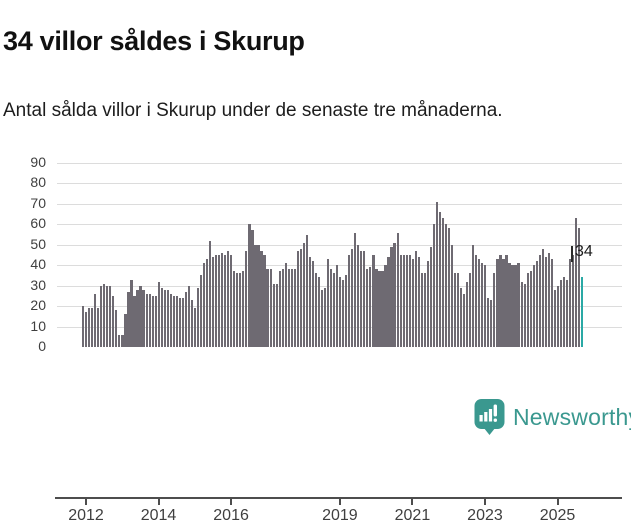  What do you see at coordinates (572, 416) in the screenshot?
I see `newsworthy-wordmark: Newsworthy` at bounding box center [572, 416].